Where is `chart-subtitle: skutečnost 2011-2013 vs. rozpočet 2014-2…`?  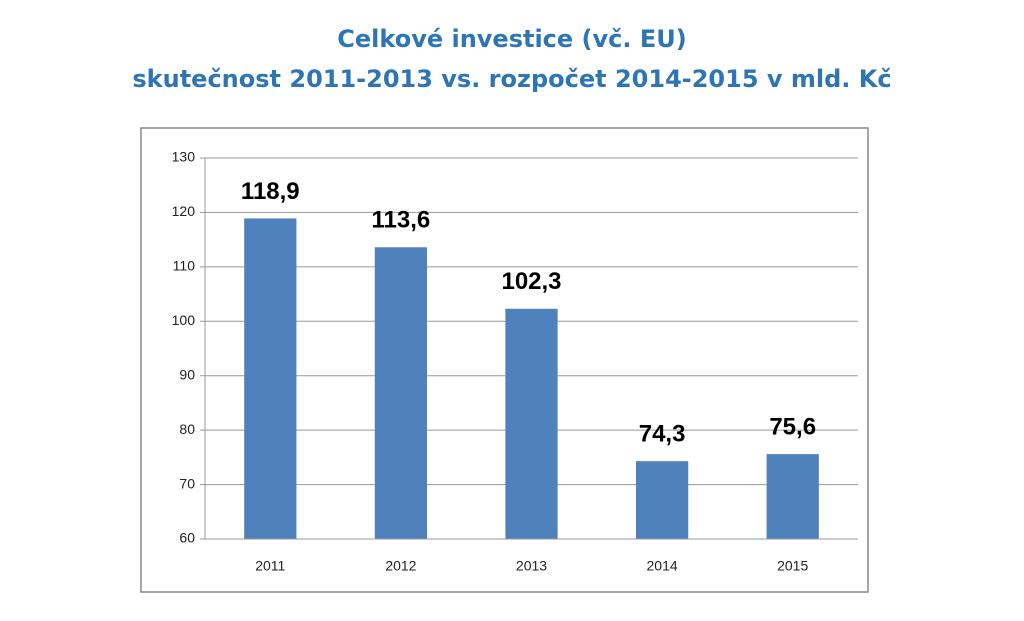 chart-subtitle: skutečnost 2011-2013 vs. rozpočet 2014-2… is located at coordinates (511, 79).